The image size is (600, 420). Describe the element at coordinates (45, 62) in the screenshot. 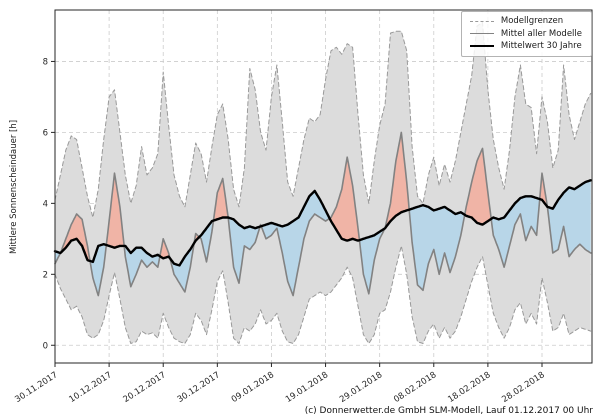

I see `y-tick-label: 8` at that location.